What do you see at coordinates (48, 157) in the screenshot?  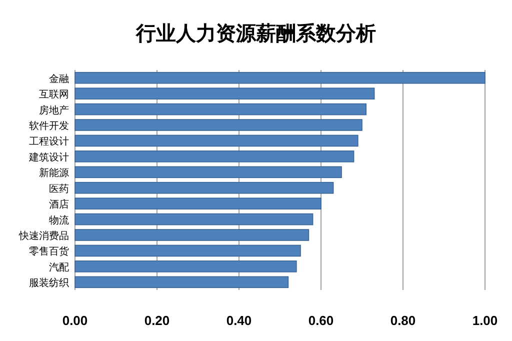 I see `y-tick-label: 建筑设计` at bounding box center [48, 157].